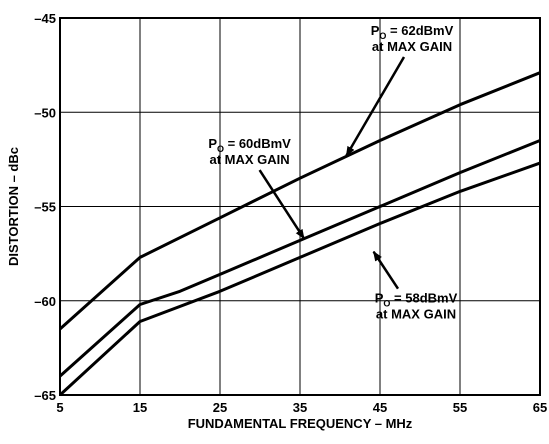  I want to click on x-tick-label: 65, so click(540, 407).